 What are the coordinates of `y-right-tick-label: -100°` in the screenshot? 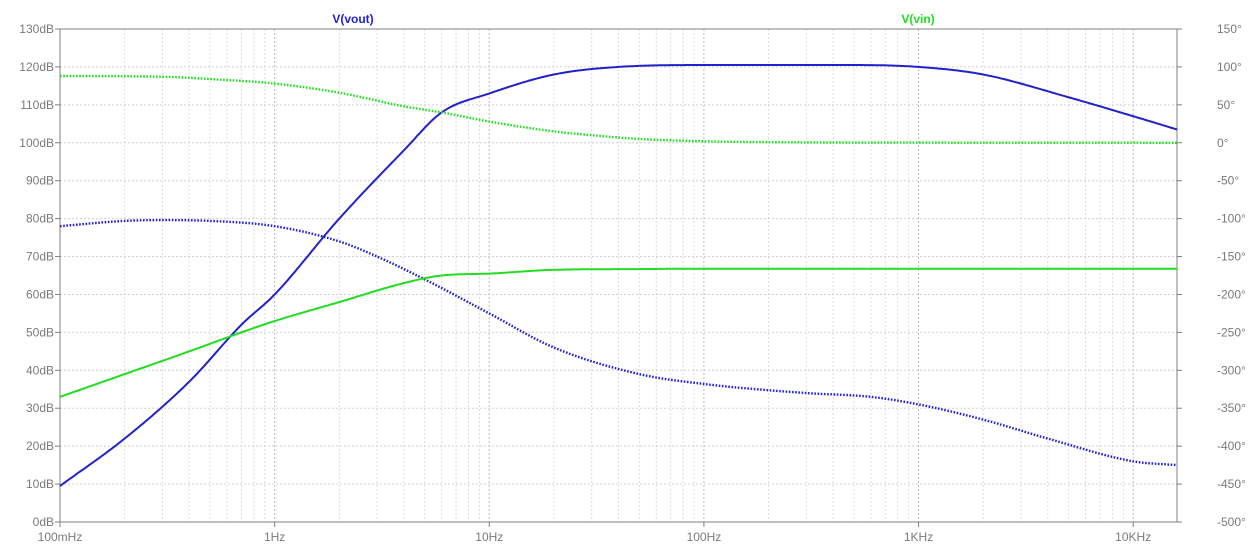 It's located at (1231, 219).